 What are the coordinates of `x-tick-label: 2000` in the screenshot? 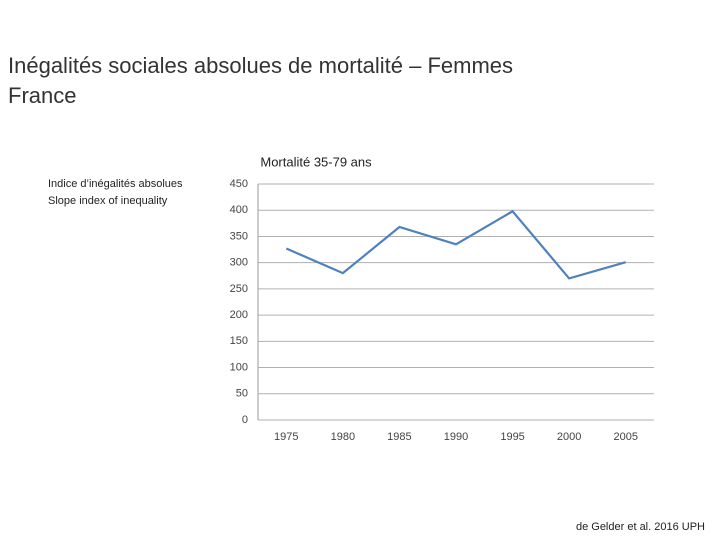 It's located at (569, 437).